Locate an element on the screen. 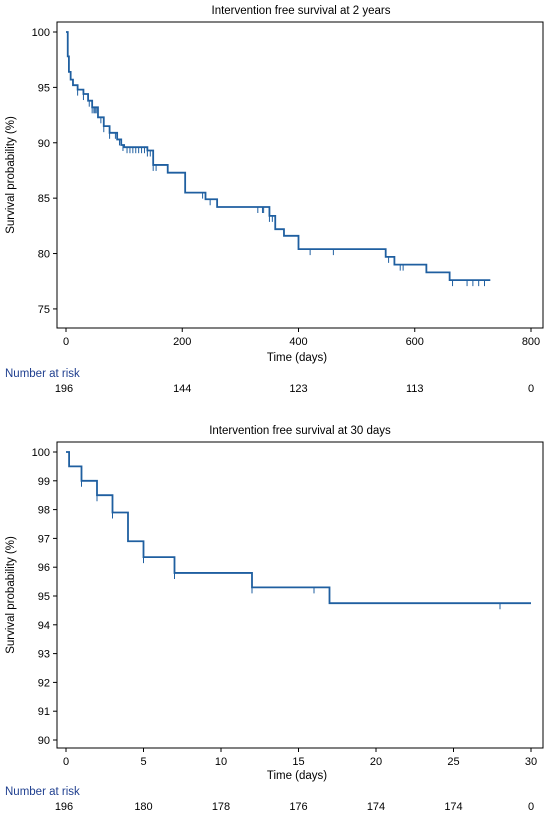 The image size is (550, 815). x-tick-label: 400 is located at coordinates (298, 342).